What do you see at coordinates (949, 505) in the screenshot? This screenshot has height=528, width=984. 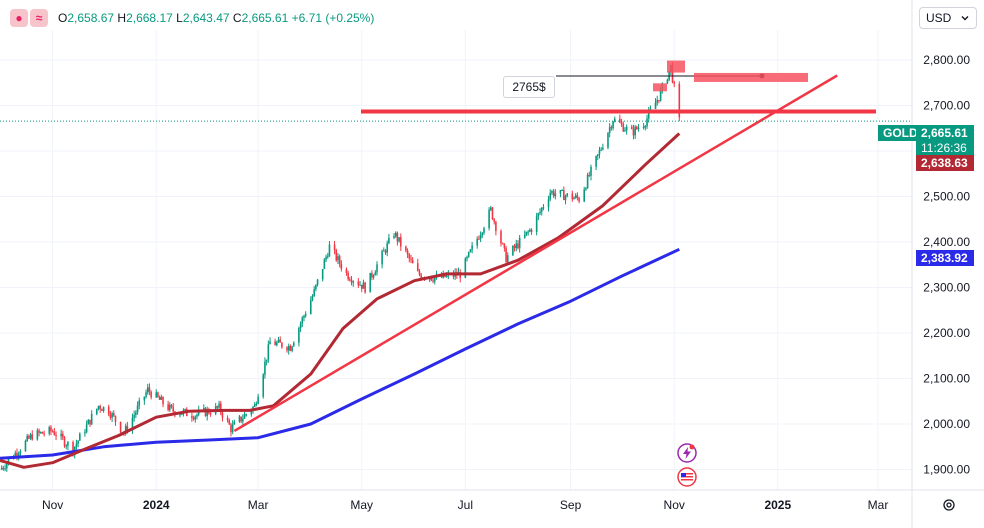 I see `settings-gear-icon` at bounding box center [949, 505].